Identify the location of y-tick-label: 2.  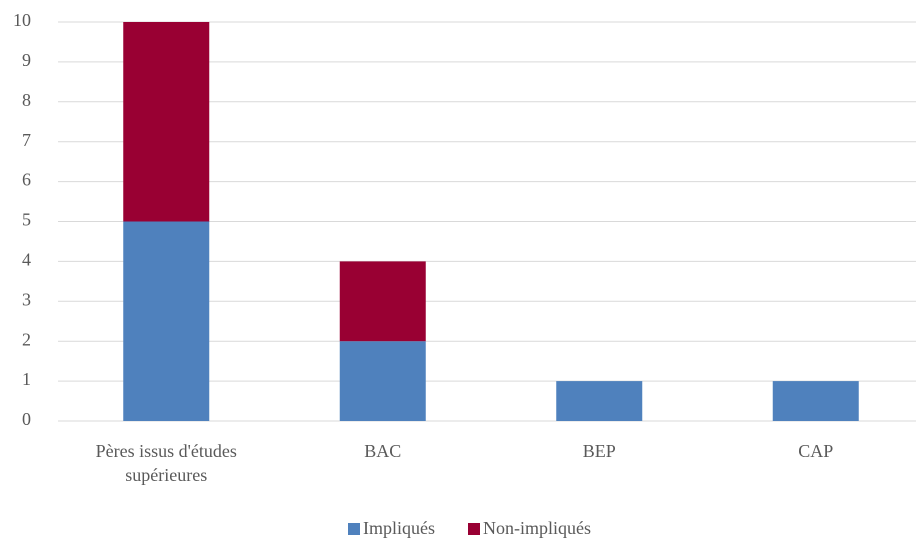
(26, 339).